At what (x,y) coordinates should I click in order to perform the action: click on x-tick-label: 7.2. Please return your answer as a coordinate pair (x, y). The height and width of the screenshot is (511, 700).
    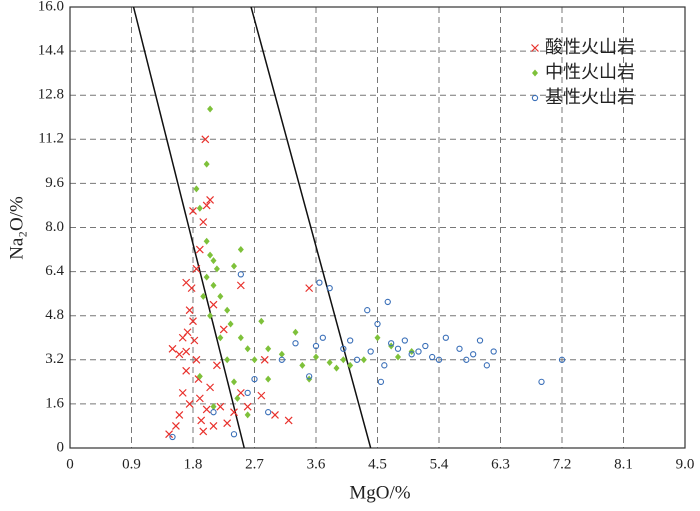
    Looking at the image, I should click on (562, 464).